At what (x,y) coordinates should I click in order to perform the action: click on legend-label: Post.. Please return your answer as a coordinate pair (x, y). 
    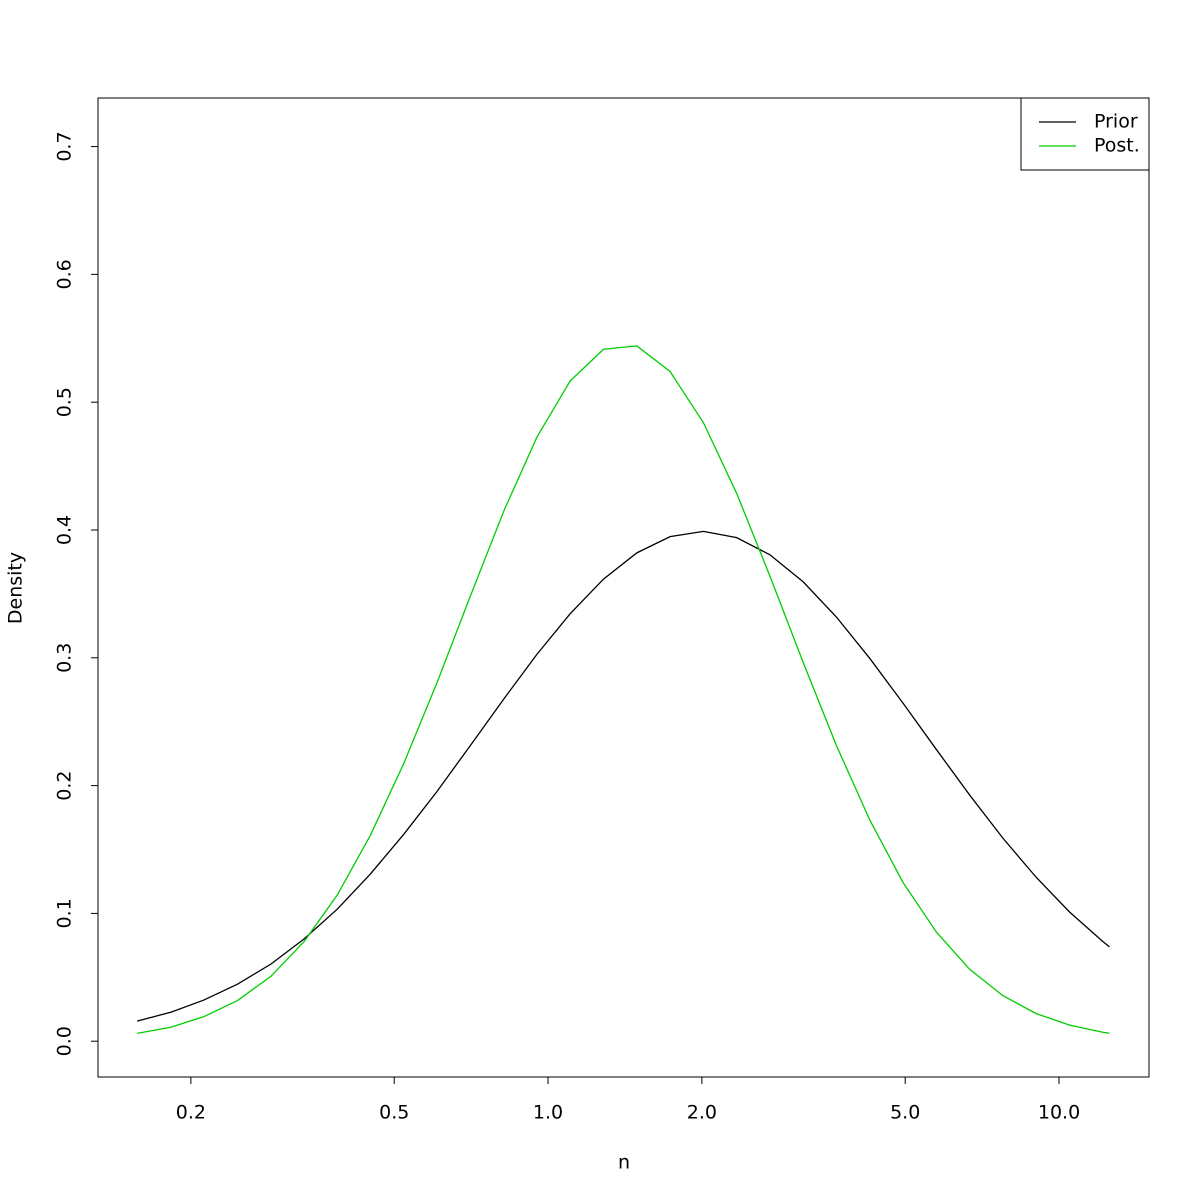
    Looking at the image, I should click on (1117, 146).